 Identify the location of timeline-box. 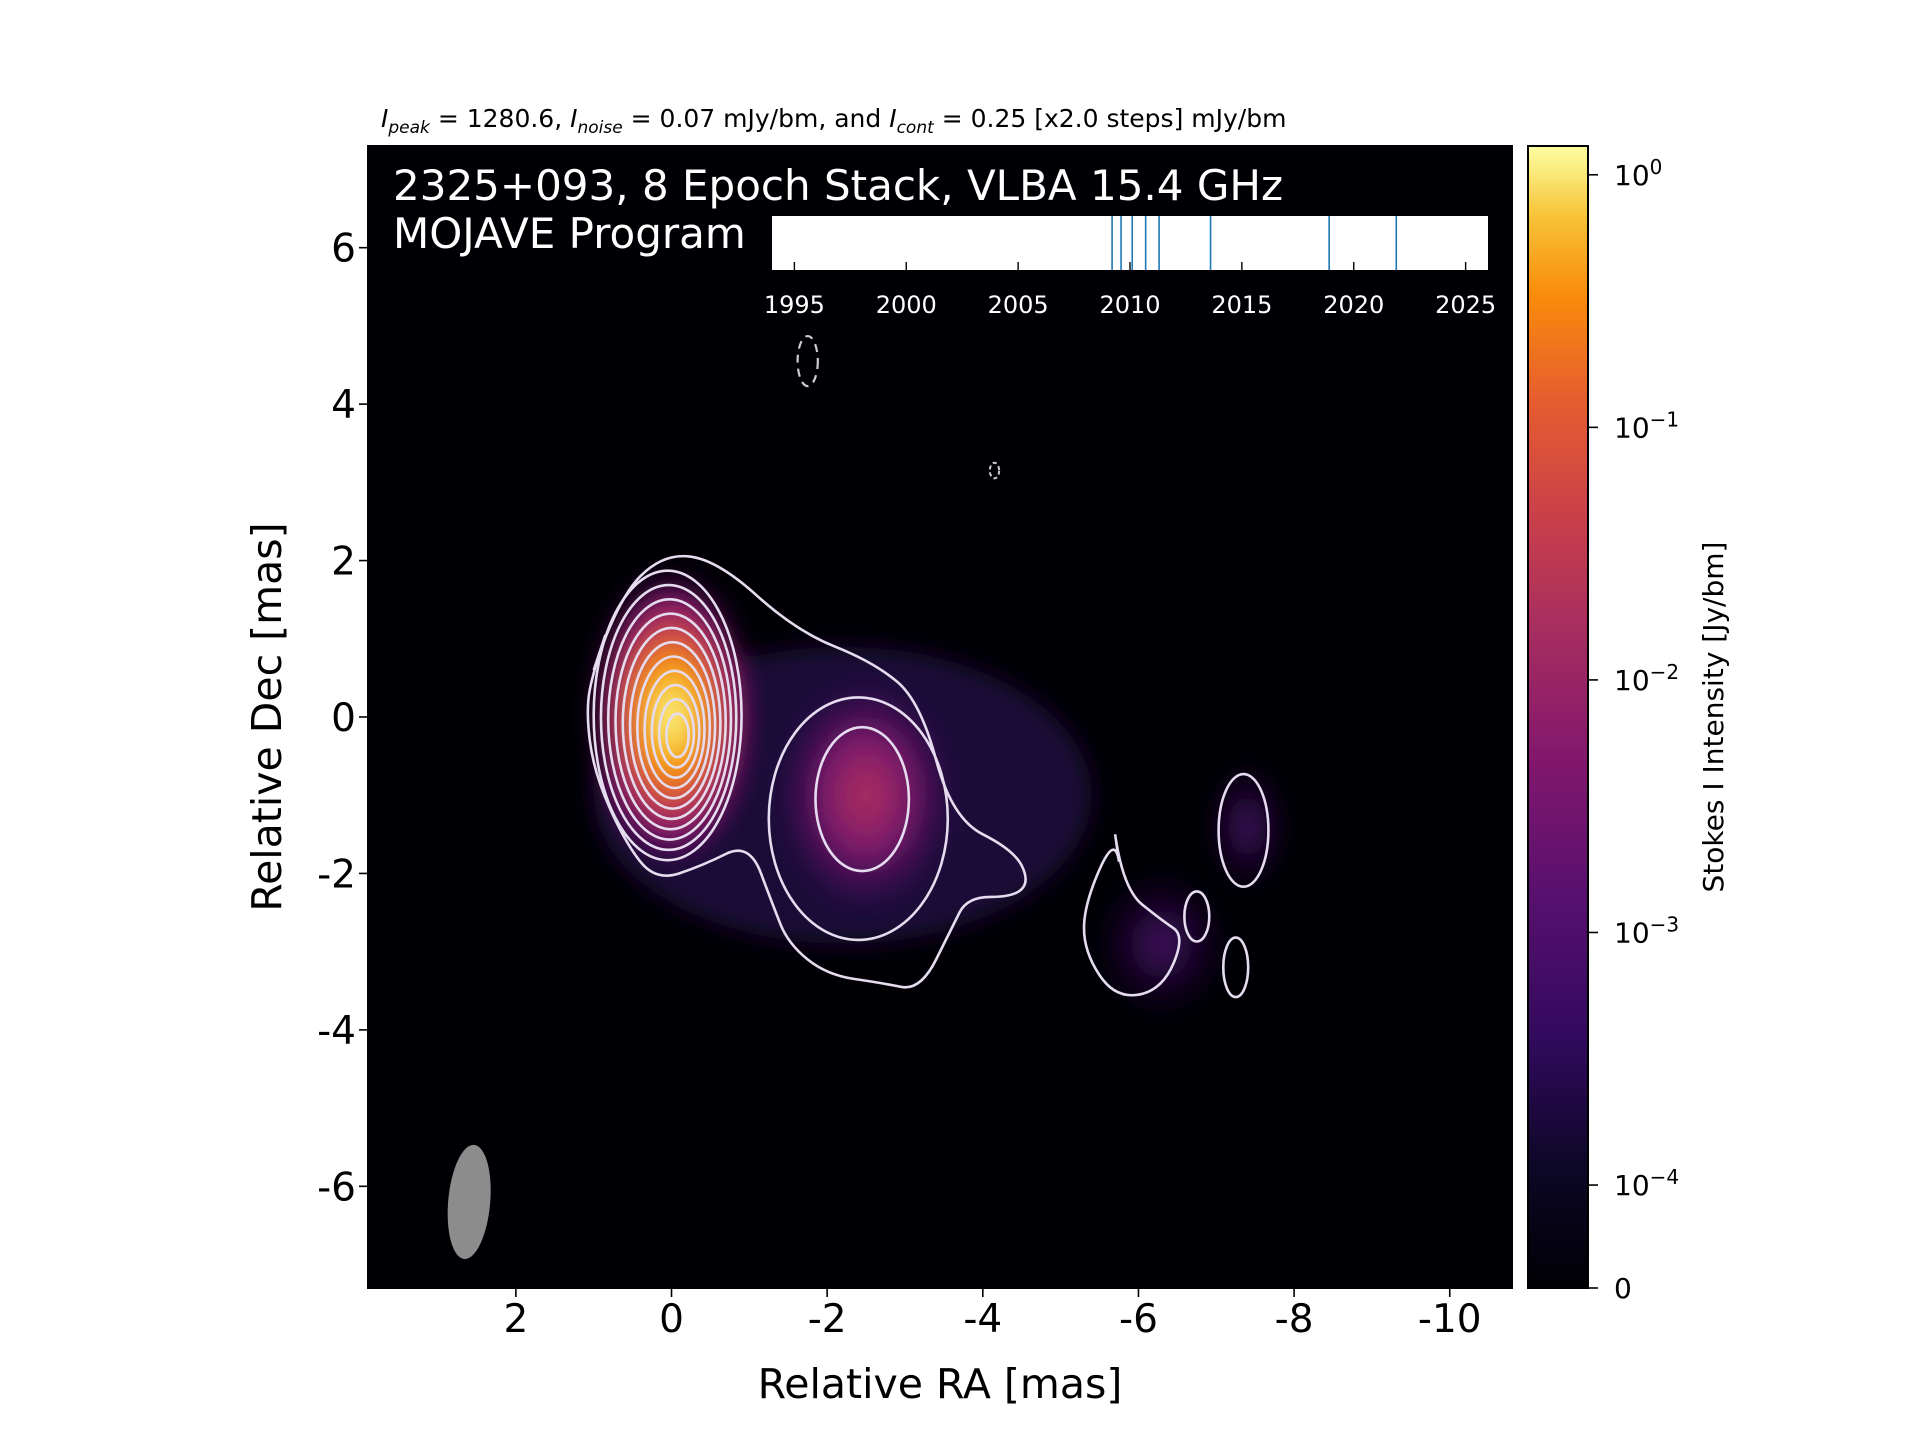
(1130, 243).